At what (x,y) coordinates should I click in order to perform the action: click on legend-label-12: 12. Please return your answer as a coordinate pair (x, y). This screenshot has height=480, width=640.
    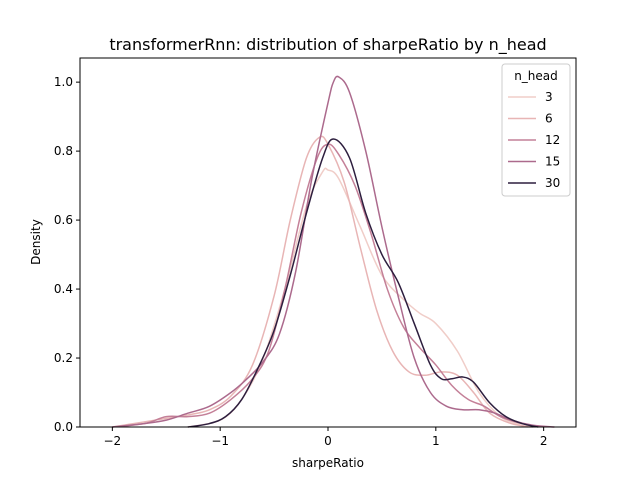
    Looking at the image, I should click on (552, 140).